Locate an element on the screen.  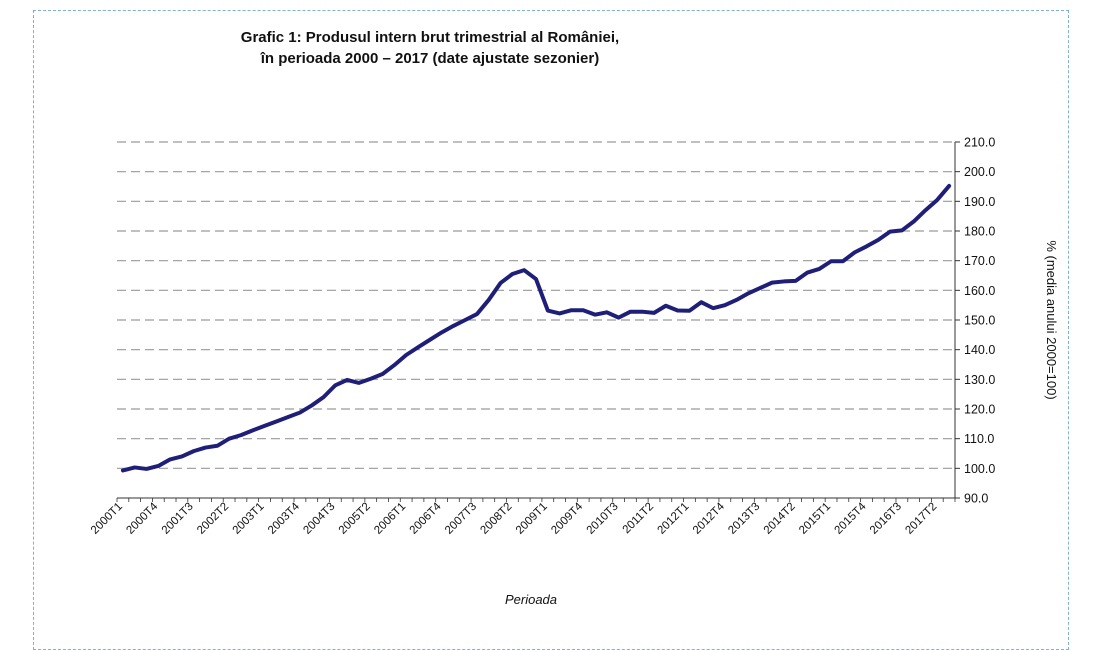
y-axis-title: % (media anului 2000=100) is located at coordinates (1051, 319).